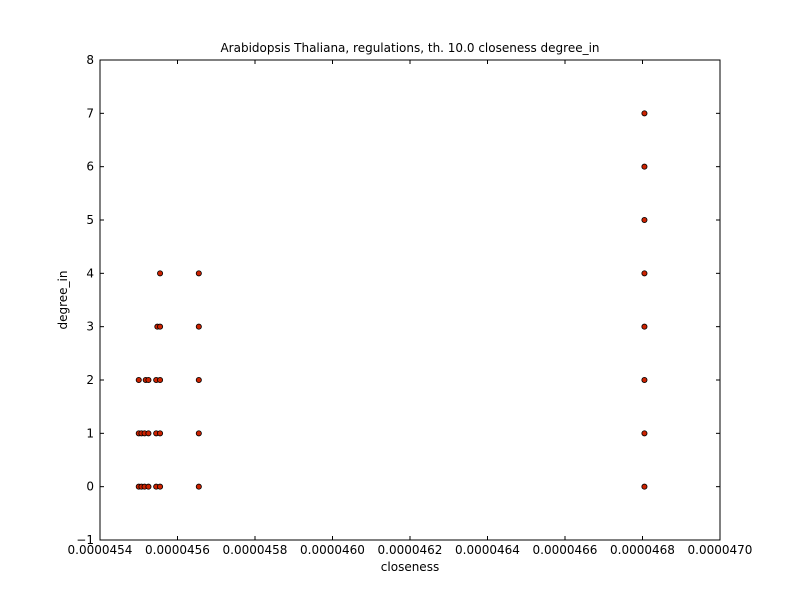  What do you see at coordinates (90, 380) in the screenshot?
I see `y-tick-label: 2` at bounding box center [90, 380].